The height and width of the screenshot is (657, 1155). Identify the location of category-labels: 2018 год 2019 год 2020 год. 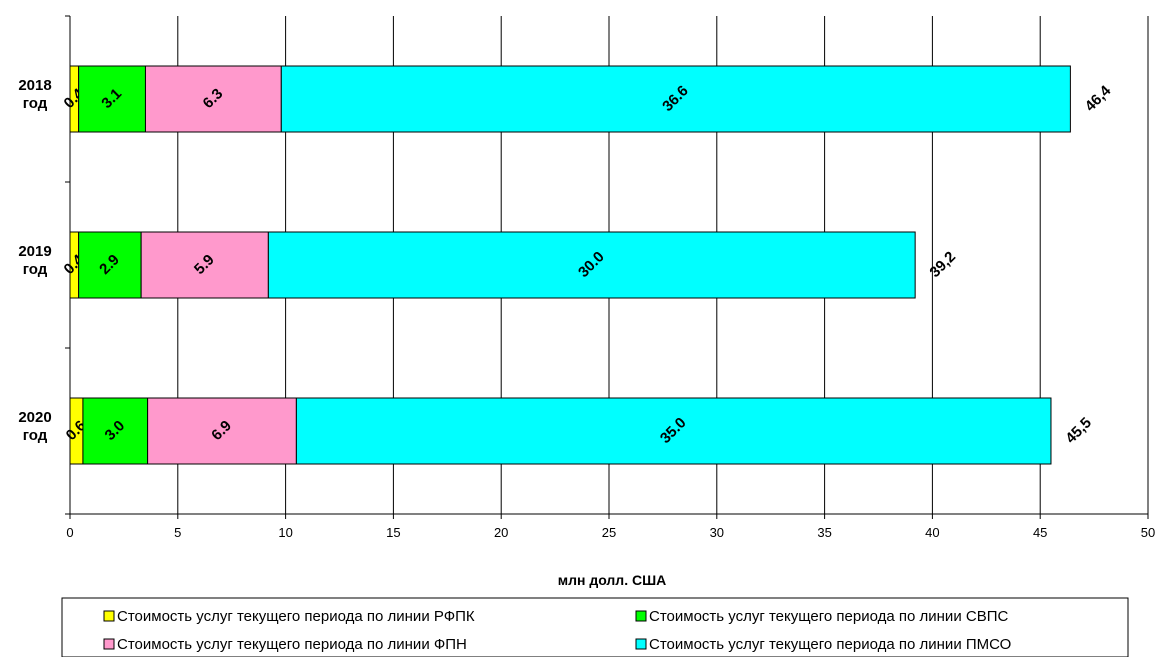
(34, 260).